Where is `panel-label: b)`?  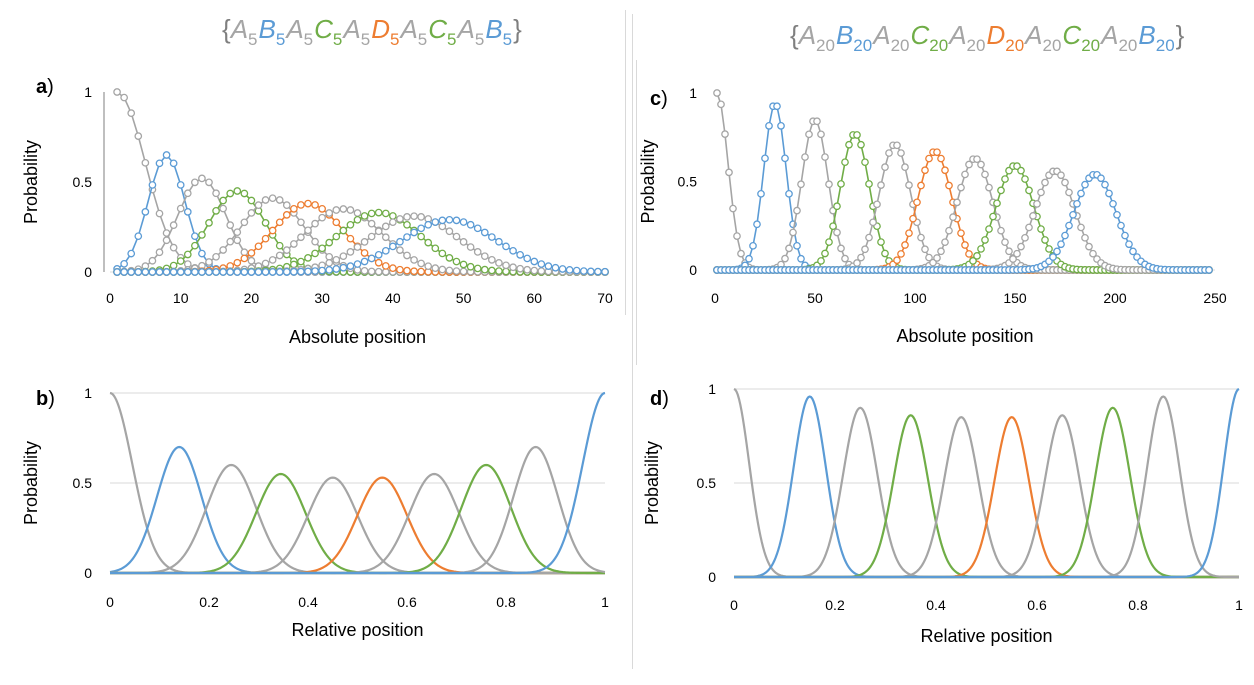 panel-label: b) is located at coordinates (45, 399).